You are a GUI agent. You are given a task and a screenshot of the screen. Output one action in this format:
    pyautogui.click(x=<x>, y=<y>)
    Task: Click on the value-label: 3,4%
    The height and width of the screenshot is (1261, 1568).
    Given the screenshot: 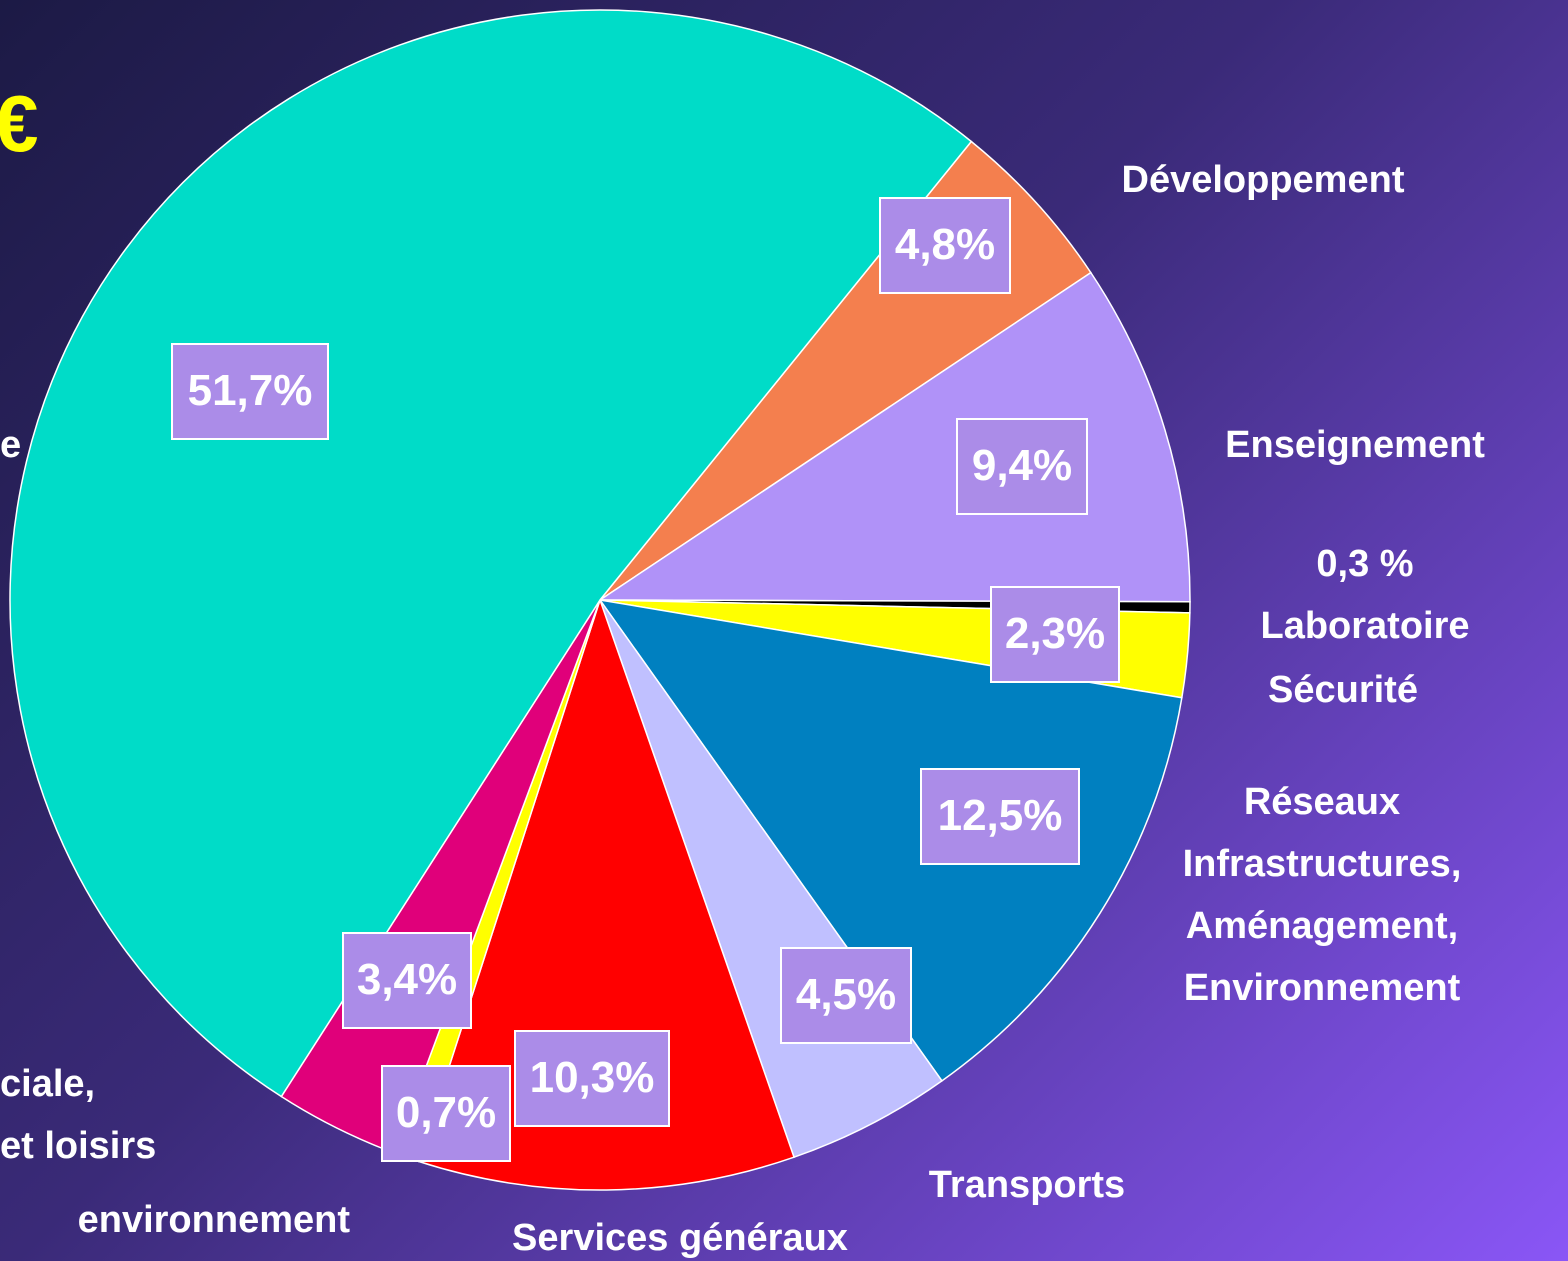 What is the action you would take?
    pyautogui.click(x=407, y=980)
    